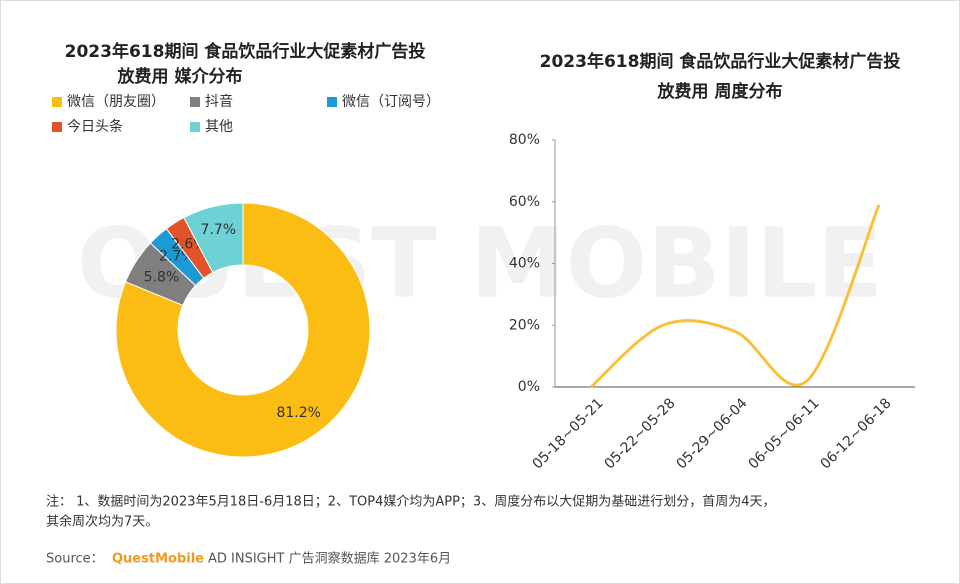 This screenshot has width=960, height=584. Describe the element at coordinates (219, 230) in the screenshot. I see `data-label: 7.7%` at that location.